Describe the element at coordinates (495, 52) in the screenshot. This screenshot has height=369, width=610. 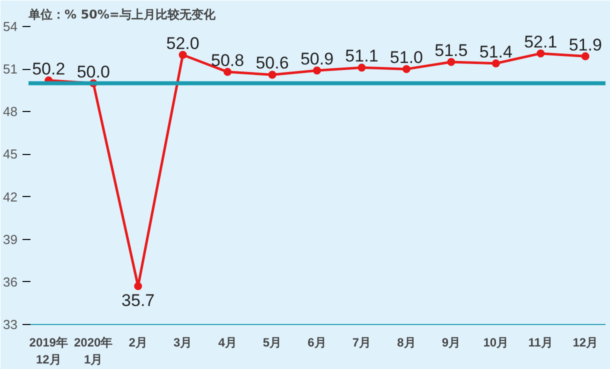
I see `data-label: 51.4` at that location.